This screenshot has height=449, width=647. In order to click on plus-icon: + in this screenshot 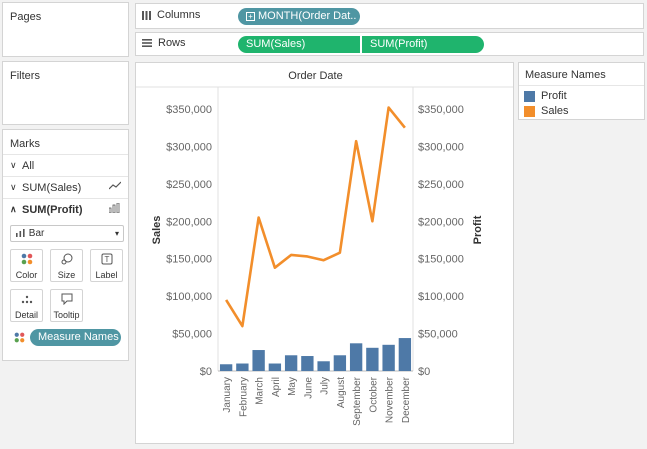, I will do `click(250, 16)`.